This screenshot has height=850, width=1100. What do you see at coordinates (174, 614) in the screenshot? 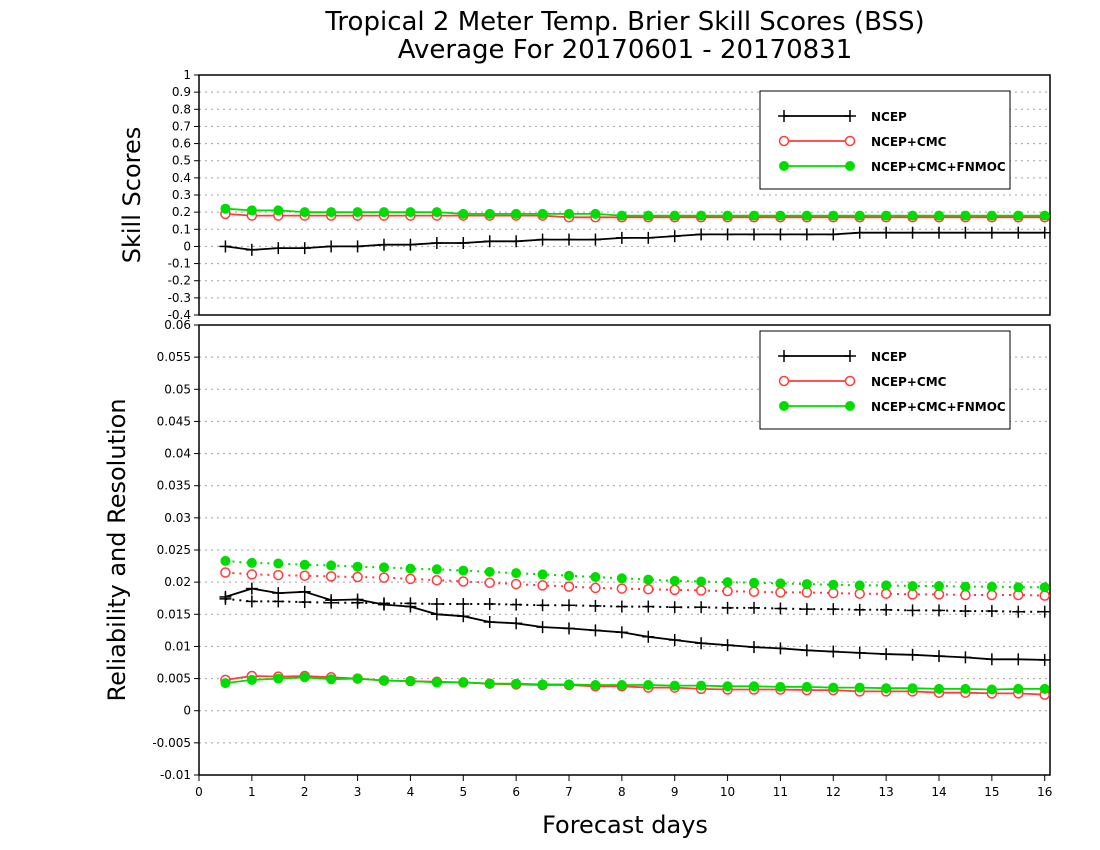
I see `y-tick-label: 0.015` at bounding box center [174, 614].